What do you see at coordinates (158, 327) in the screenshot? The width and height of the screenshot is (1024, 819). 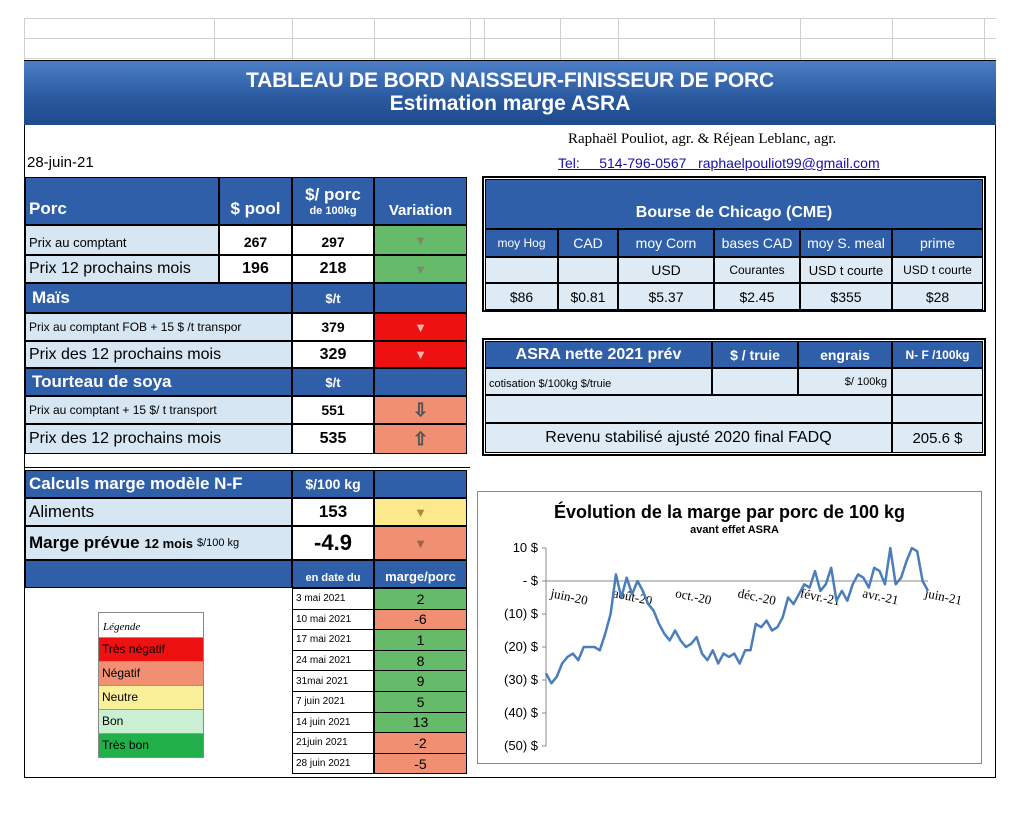 I see `mais-row-label: Prix au comptant FOB + 15 $ /t transpor` at bounding box center [158, 327].